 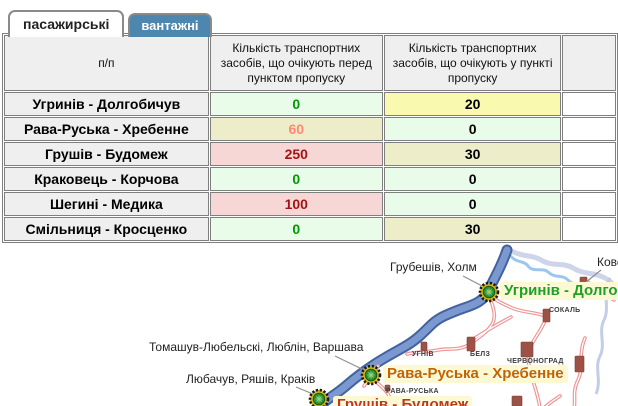 What do you see at coordinates (403, 401) in the screenshot?
I see `crossing-label-hrushiv: Грушів - Будомеж` at bounding box center [403, 401].